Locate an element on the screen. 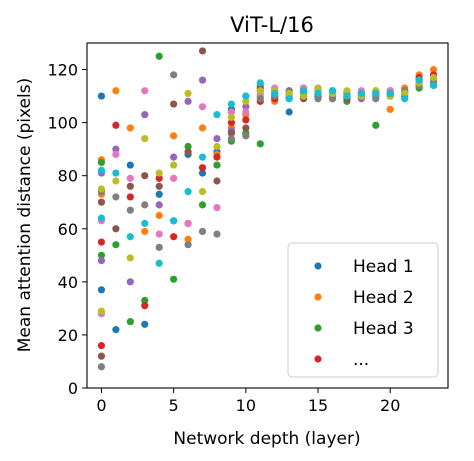 The height and width of the screenshot is (461, 474). legend-label-2: Head 2 is located at coordinates (383, 298).